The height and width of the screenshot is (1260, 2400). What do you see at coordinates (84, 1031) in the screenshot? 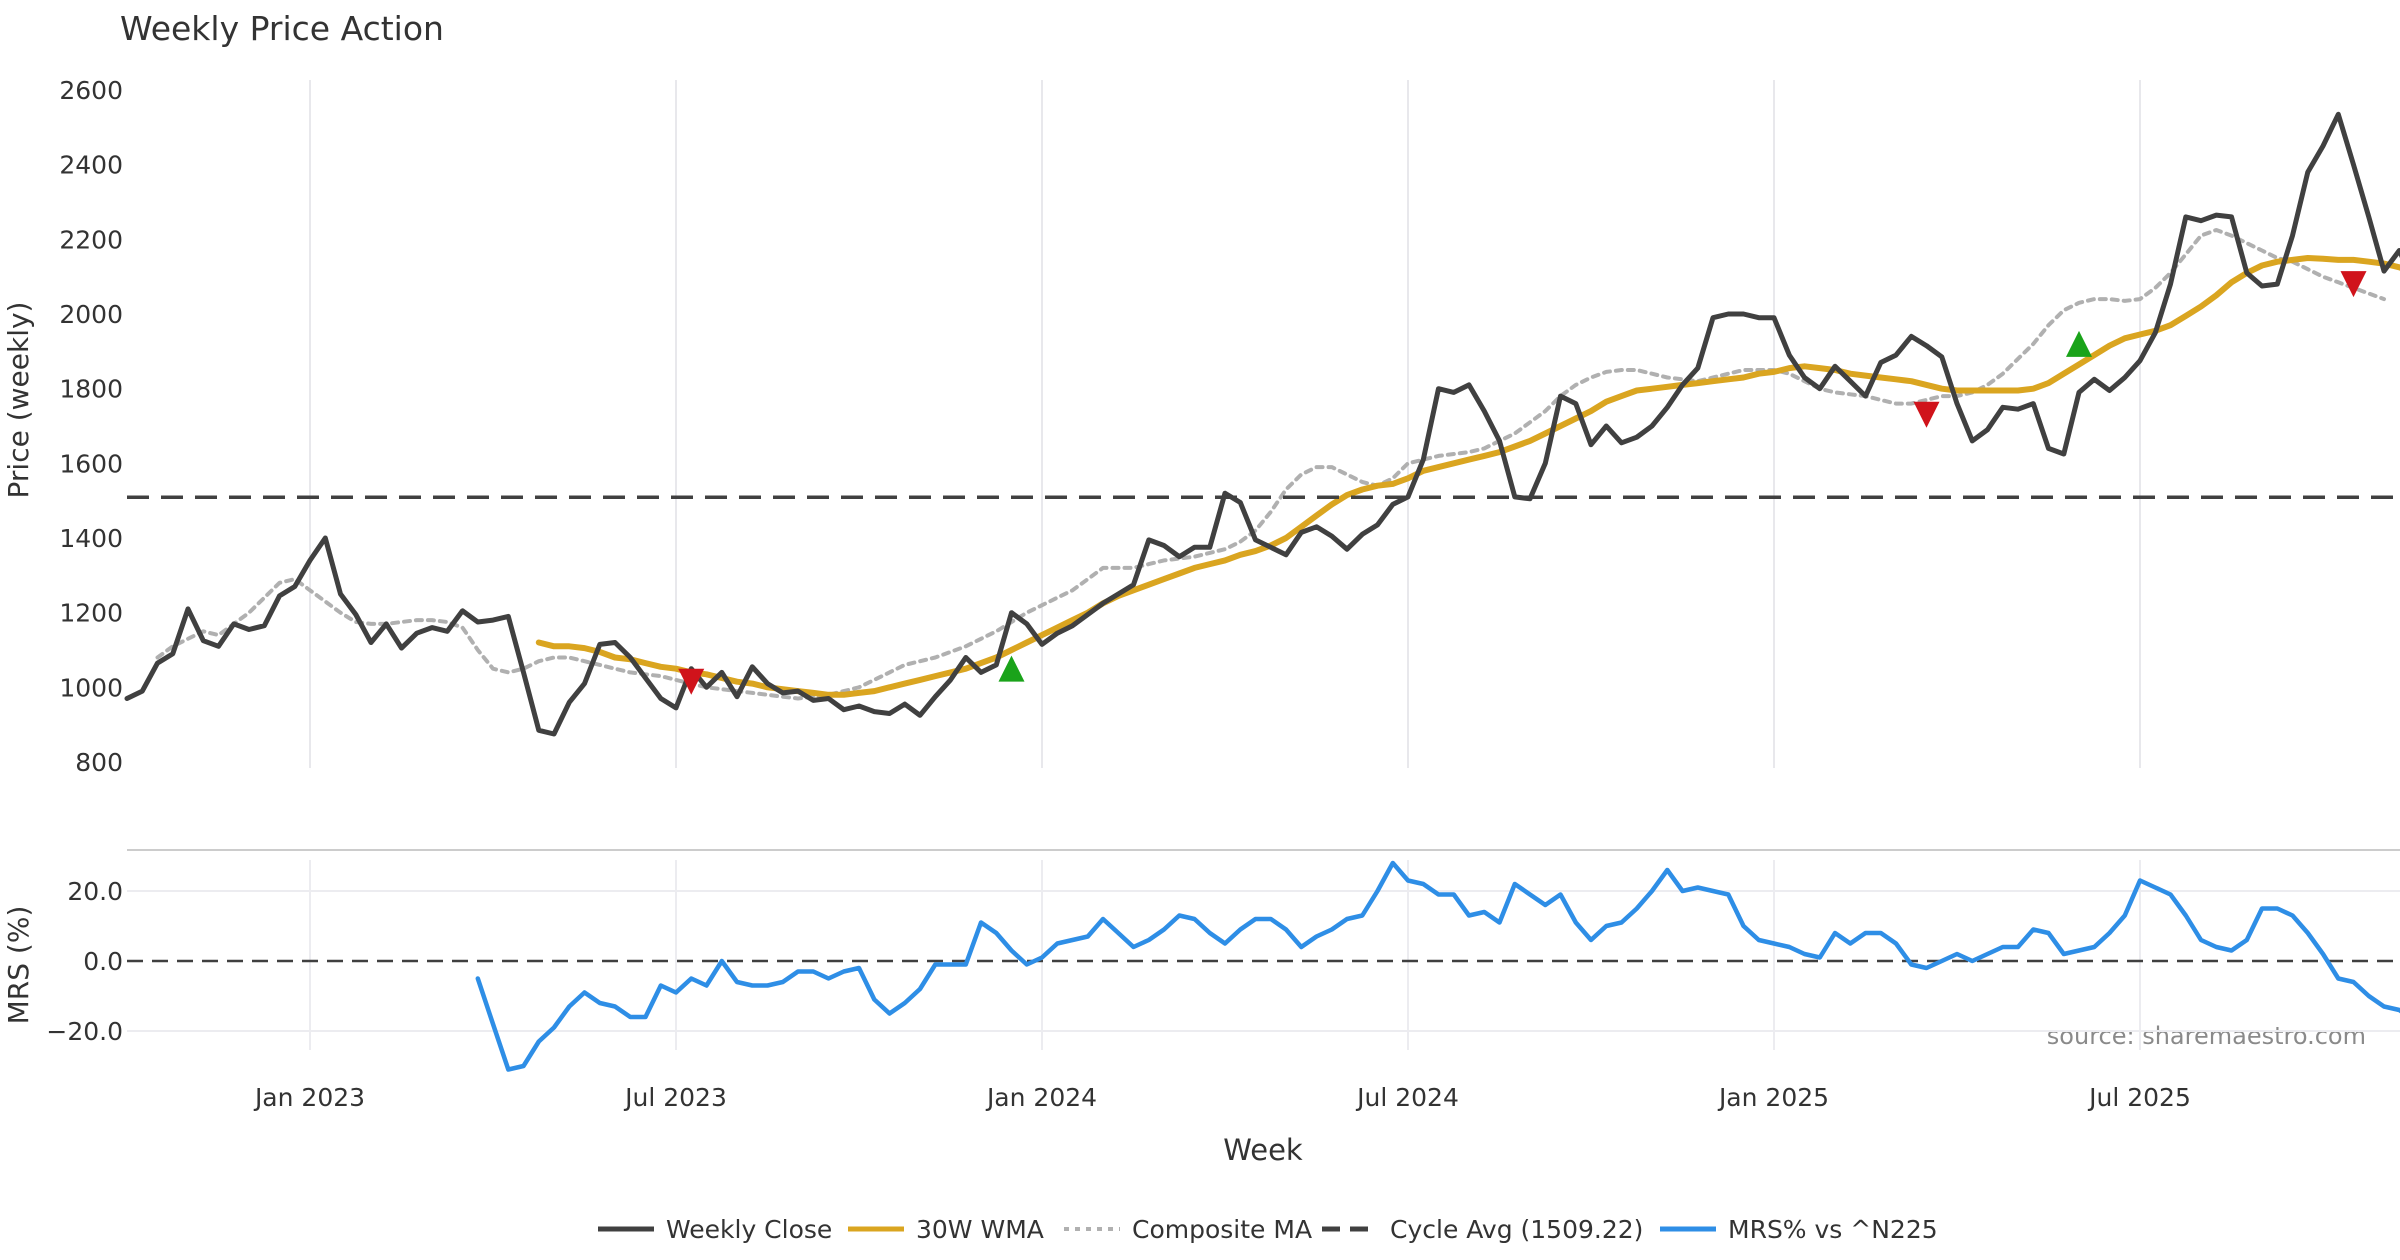
I see `mrs-y-tick-label: −20.0` at bounding box center [84, 1031].